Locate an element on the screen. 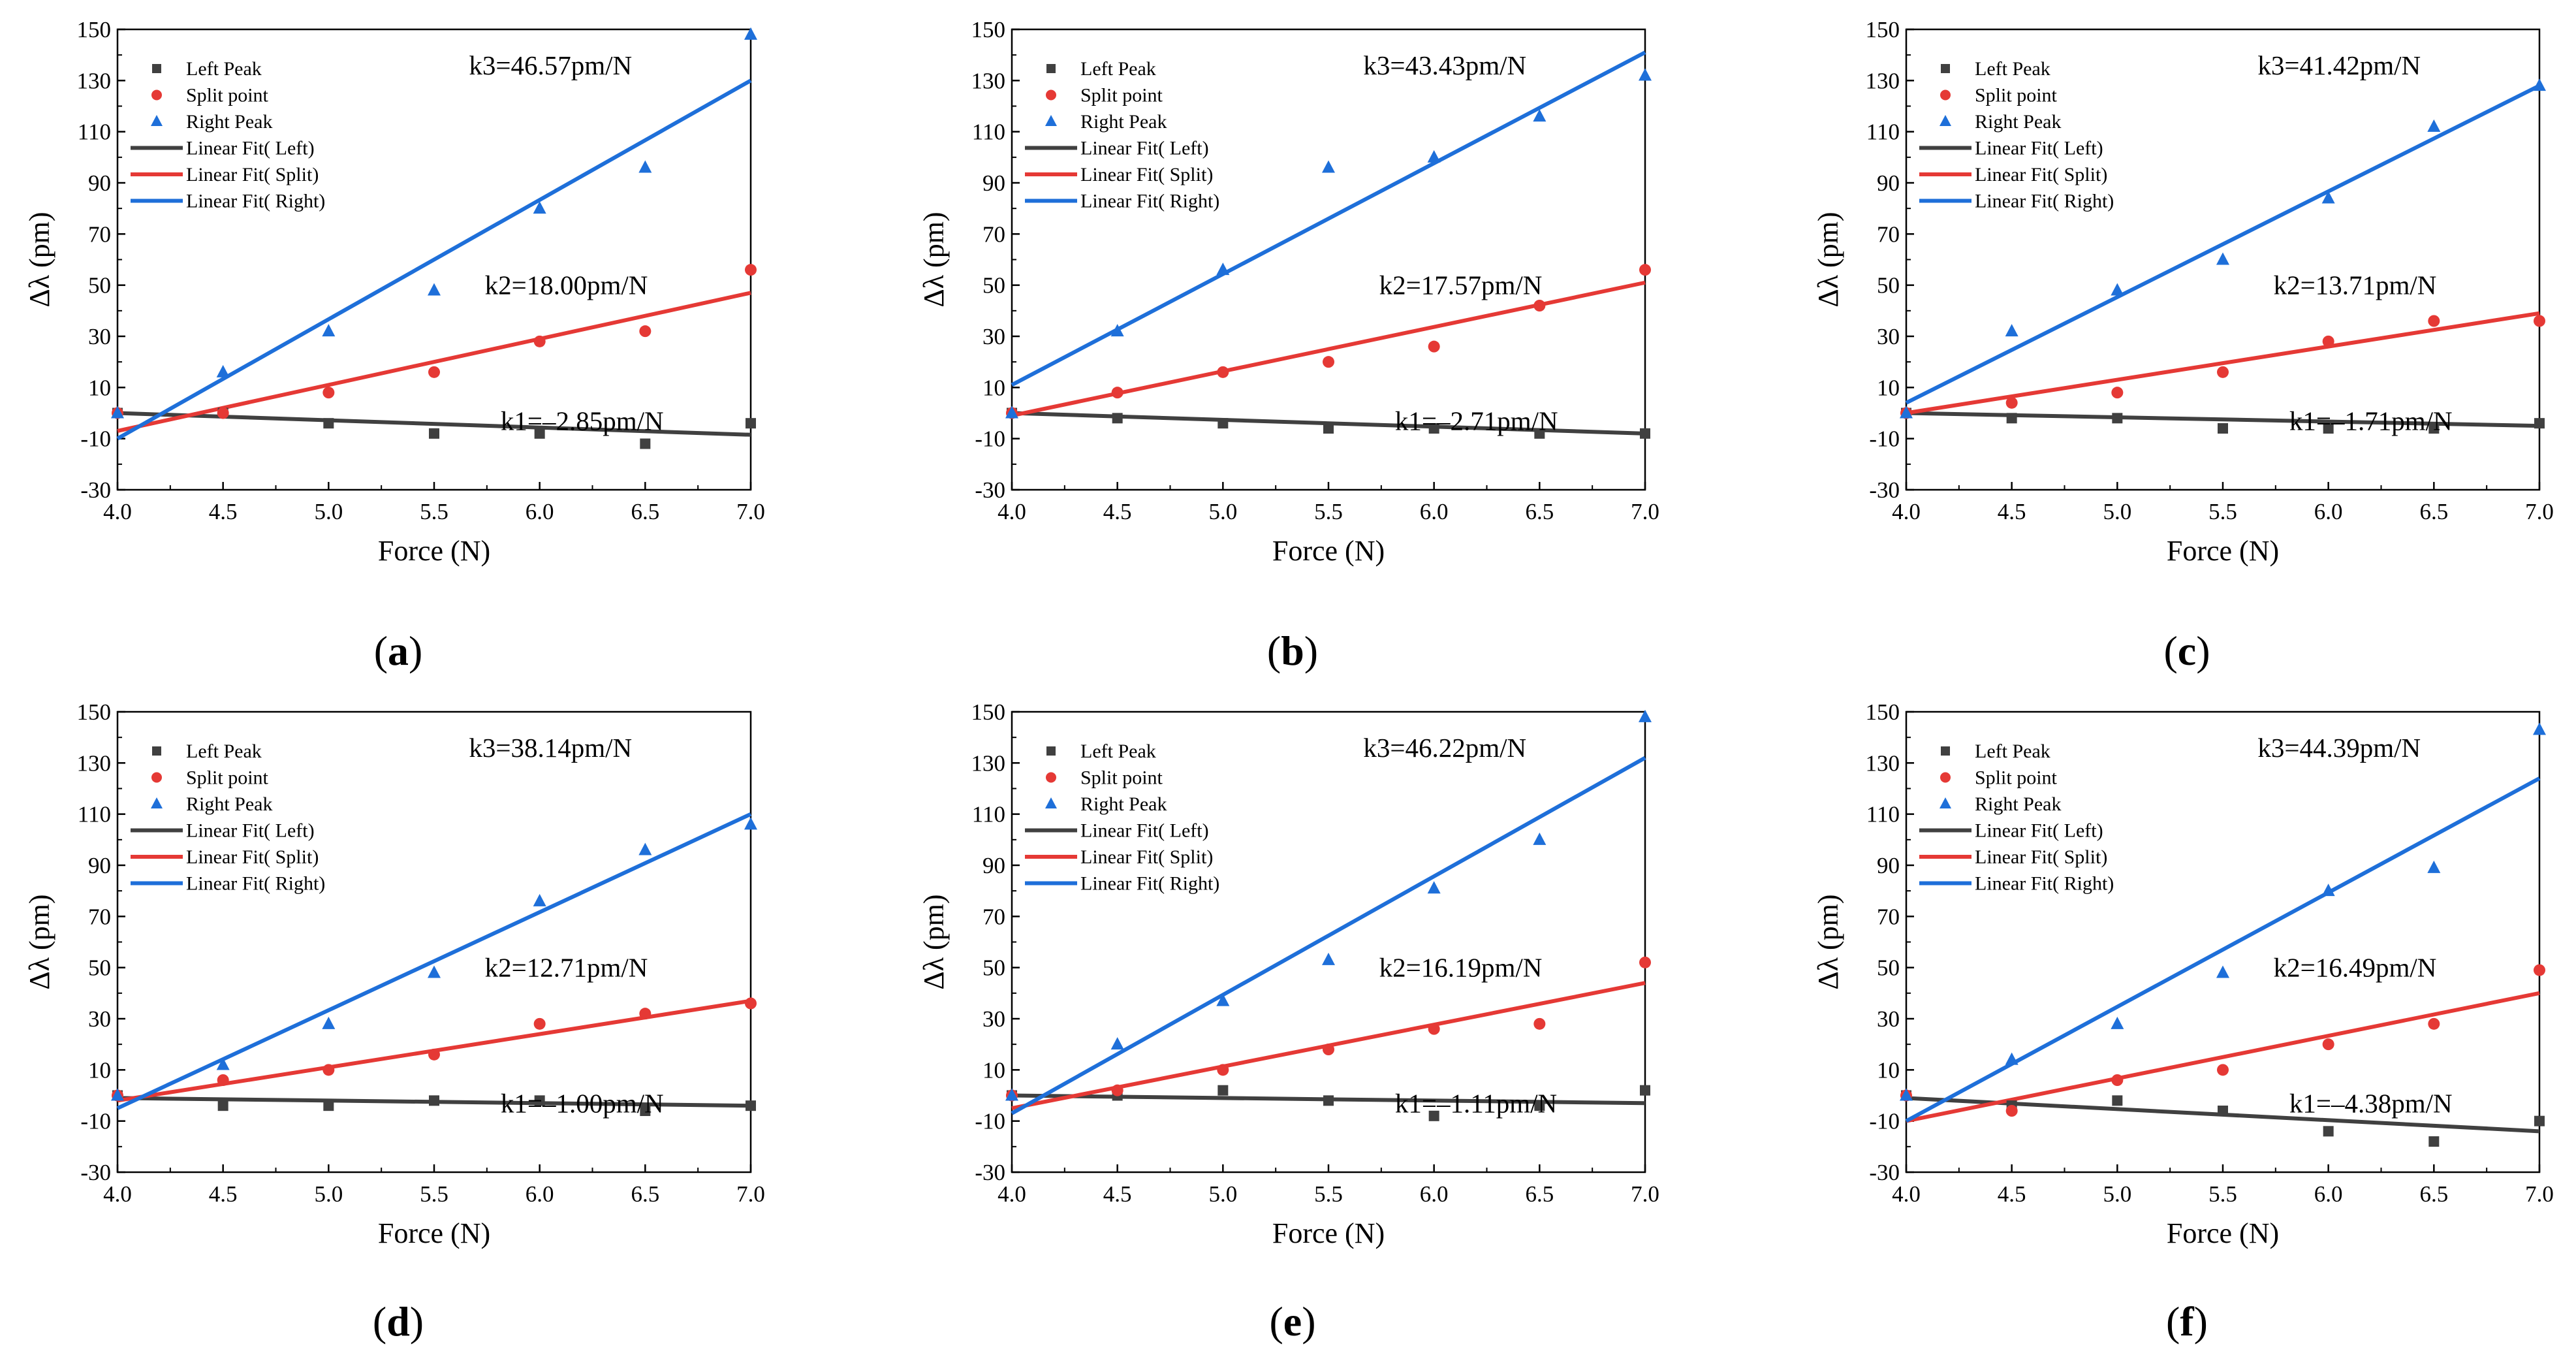 The height and width of the screenshot is (1357, 2576). slope-annotation-k3: k3=46.57pm/N is located at coordinates (550, 65).